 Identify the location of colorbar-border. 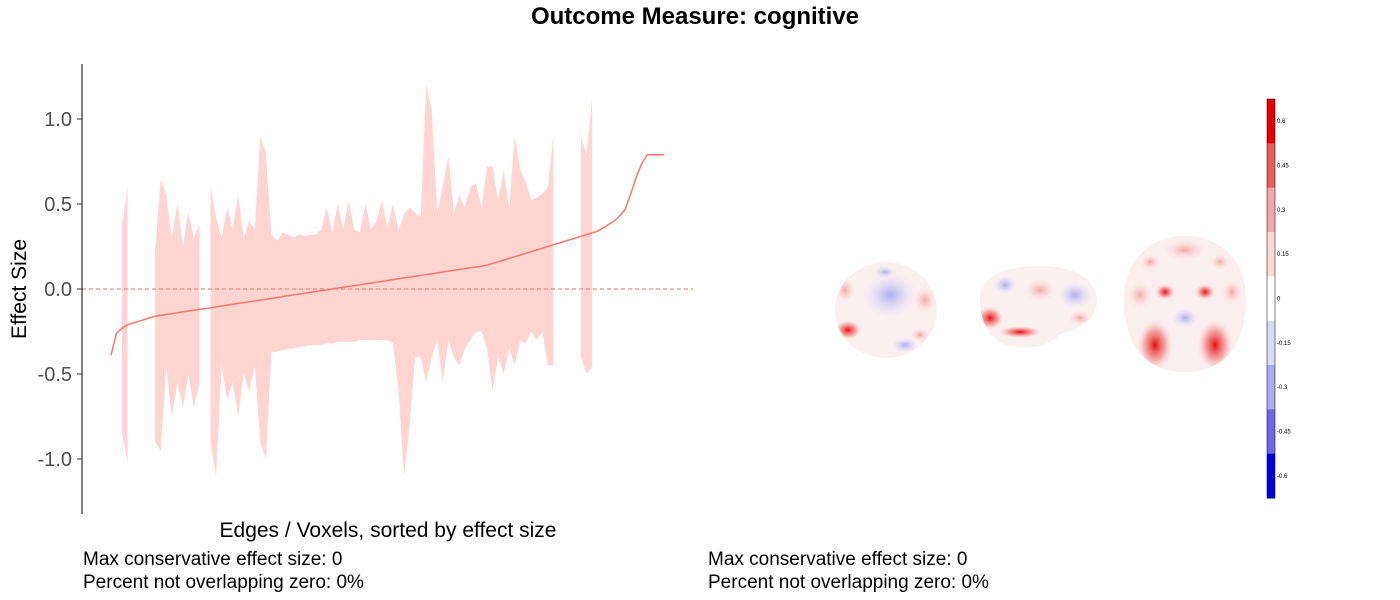
(1271, 298).